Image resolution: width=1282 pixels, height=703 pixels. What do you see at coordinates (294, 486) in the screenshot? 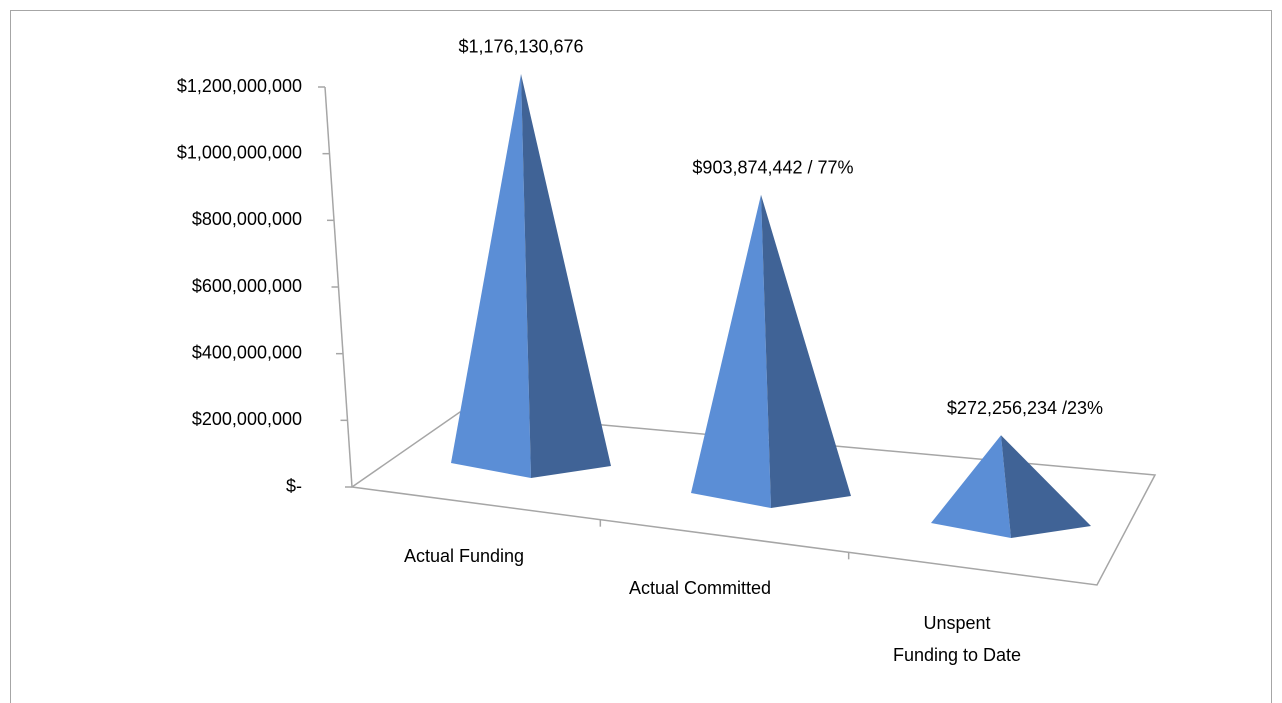
I see `y-tick-label: $-` at bounding box center [294, 486].